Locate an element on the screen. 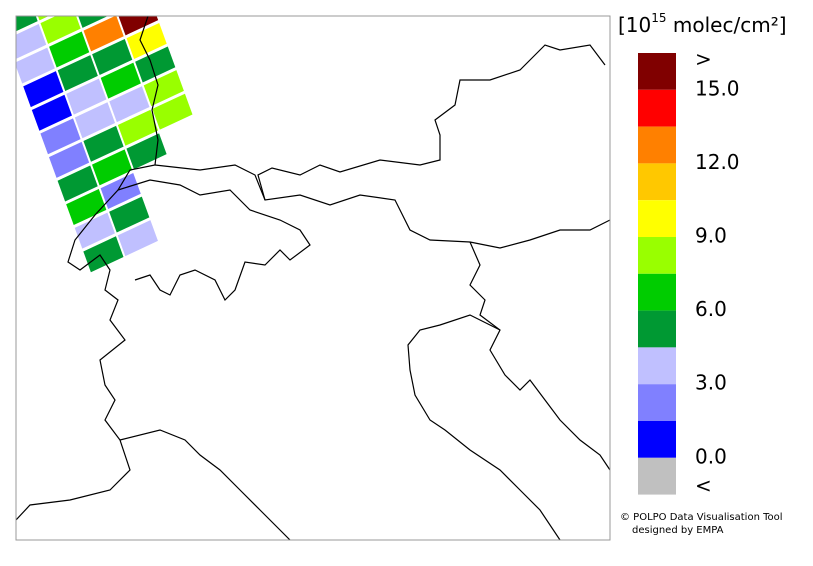 This screenshot has width=813, height=566. colorbar-label: 6.0 is located at coordinates (711, 309).